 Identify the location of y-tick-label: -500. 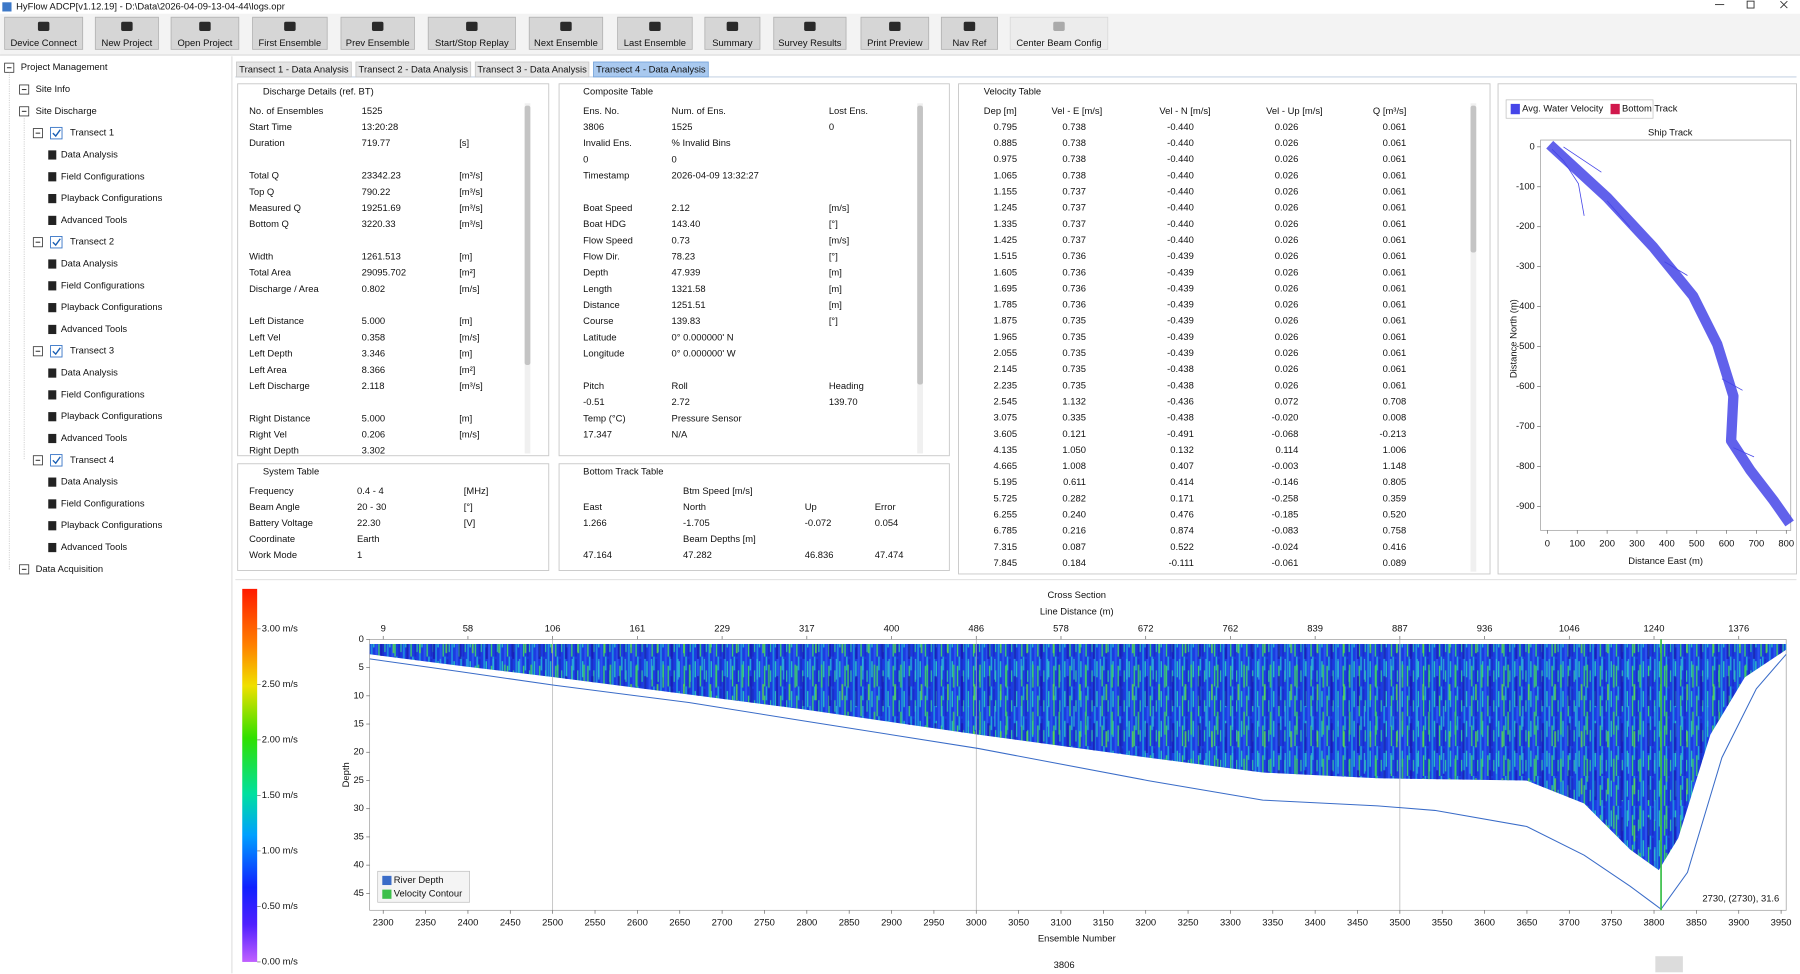
(1525, 345).